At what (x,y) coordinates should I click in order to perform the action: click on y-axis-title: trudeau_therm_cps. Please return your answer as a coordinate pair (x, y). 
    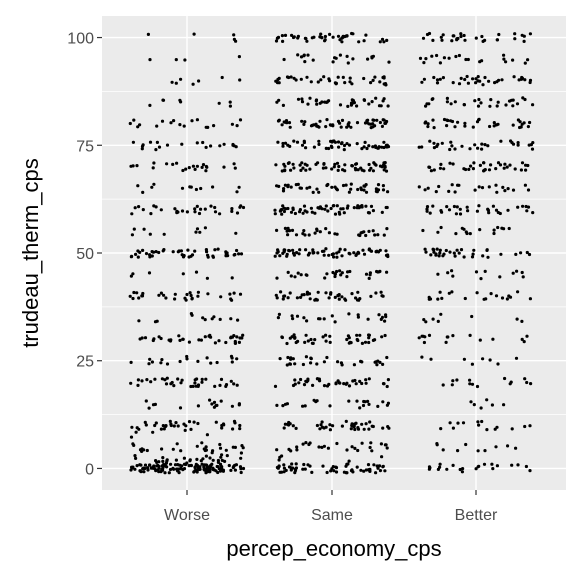
    Looking at the image, I should click on (30, 253).